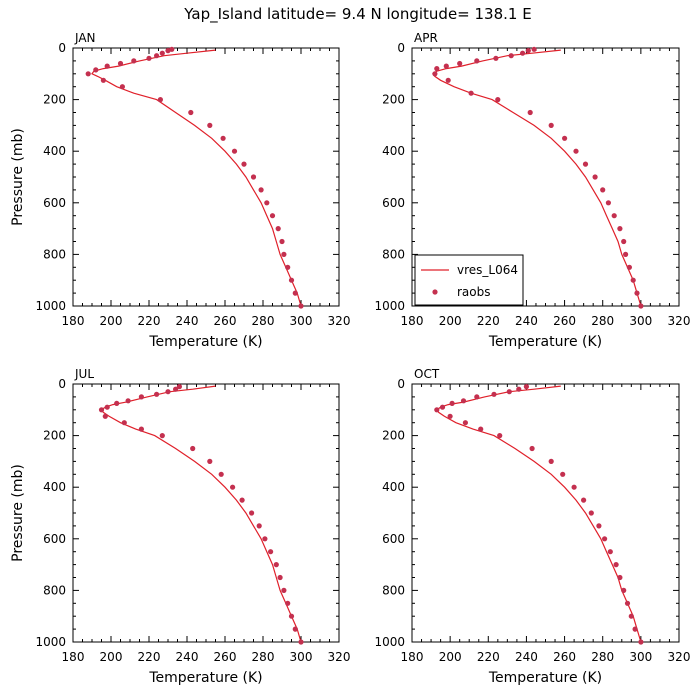  Describe the element at coordinates (474, 292) in the screenshot. I see `legend-label-obs: raobs` at that location.